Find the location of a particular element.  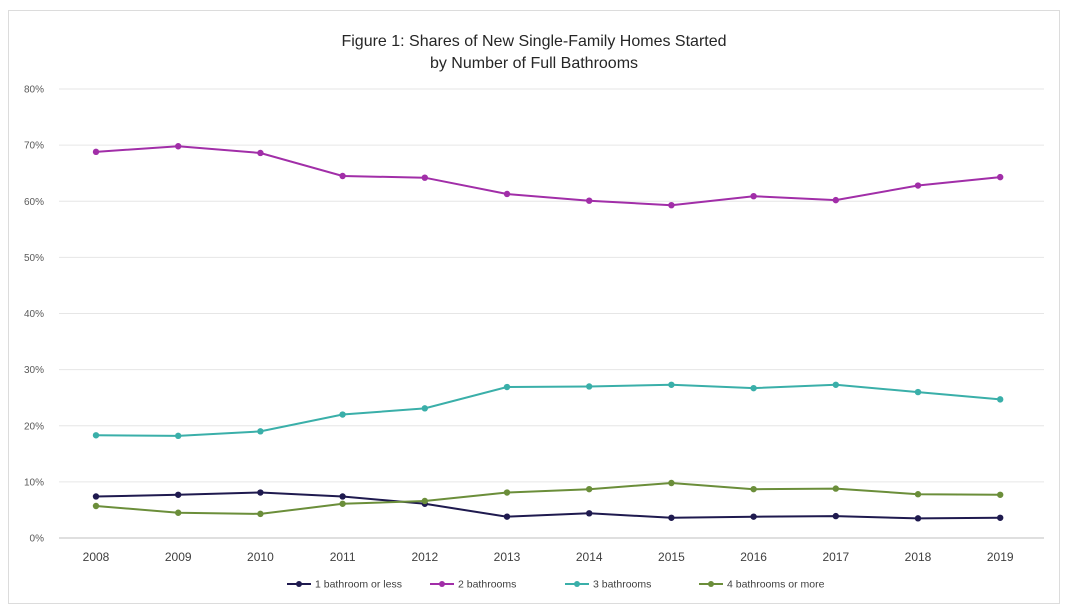

series-4-bathrooms-or-more is located at coordinates (548, 498).